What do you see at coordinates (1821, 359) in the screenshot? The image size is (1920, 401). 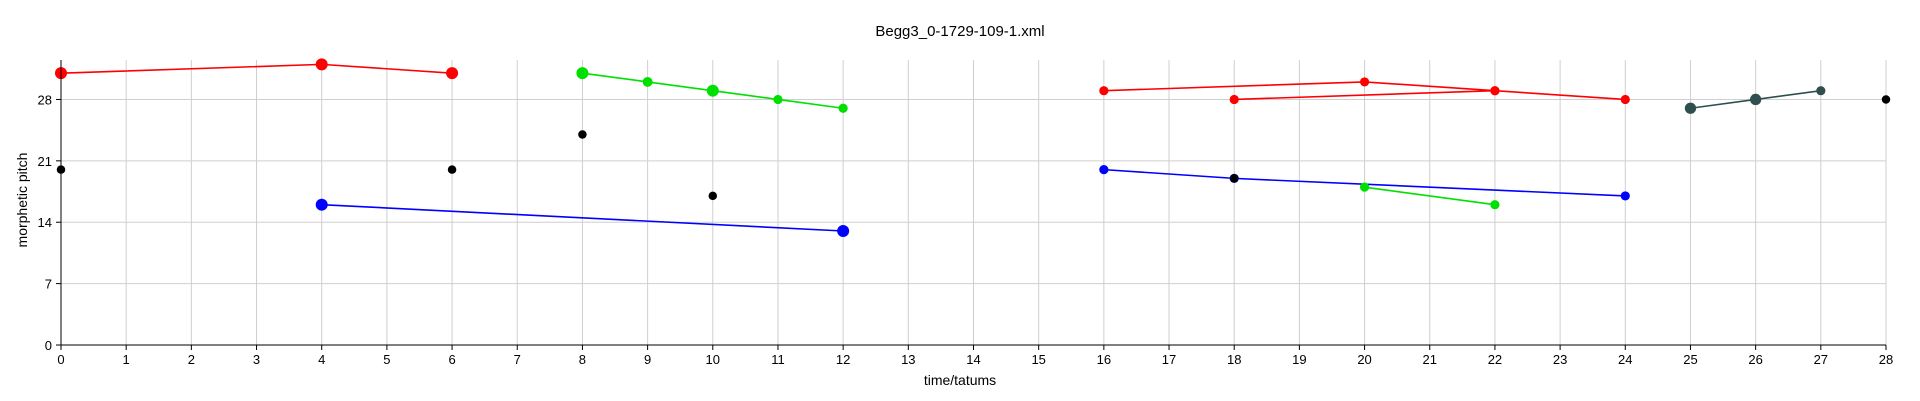 I see `x-tick-label: 27` at bounding box center [1821, 359].